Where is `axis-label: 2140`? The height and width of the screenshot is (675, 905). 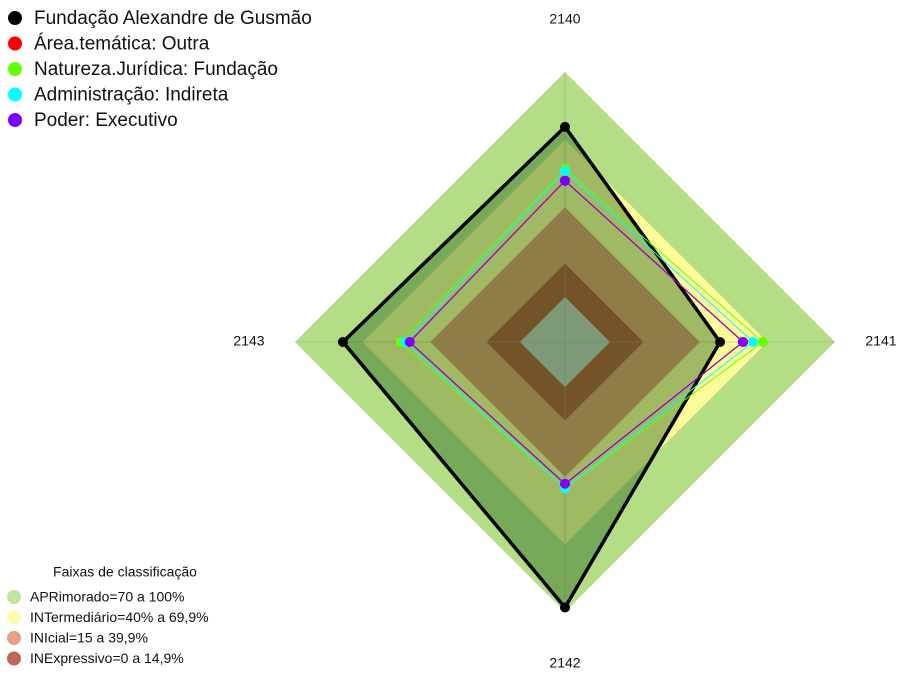 axis-label: 2140 is located at coordinates (564, 19).